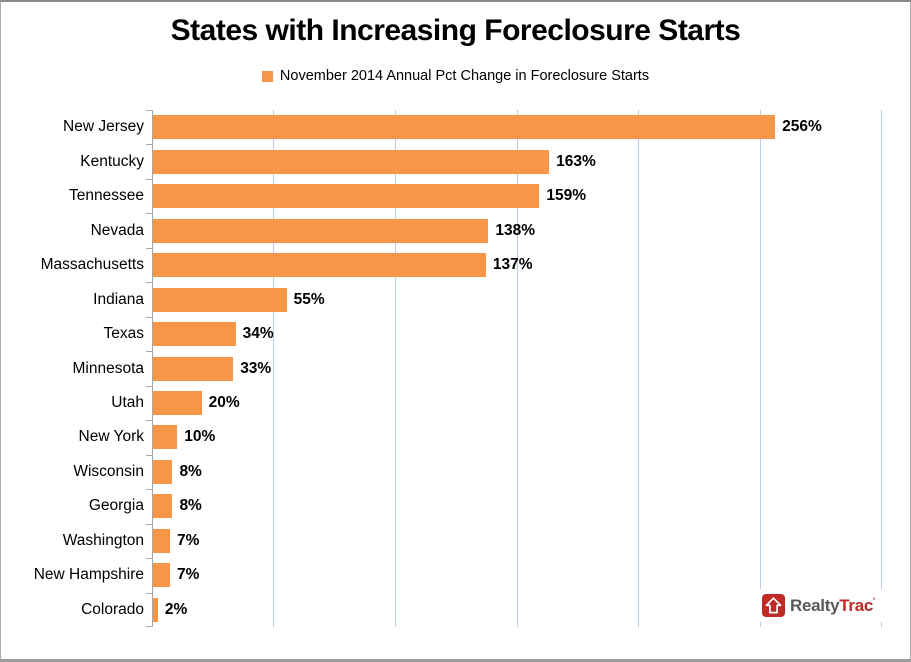 The height and width of the screenshot is (662, 911). I want to click on chart-row: 33%, so click(517, 368).